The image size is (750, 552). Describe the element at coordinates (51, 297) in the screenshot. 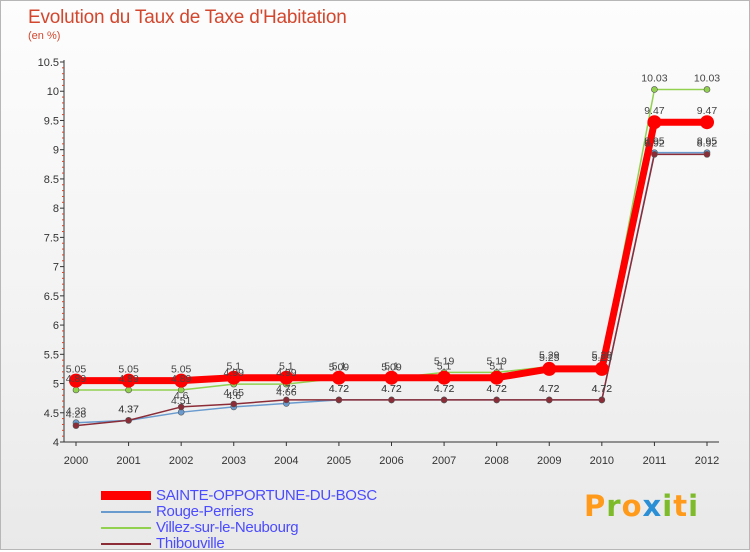

I see `y-tick-label: 6.5` at that location.